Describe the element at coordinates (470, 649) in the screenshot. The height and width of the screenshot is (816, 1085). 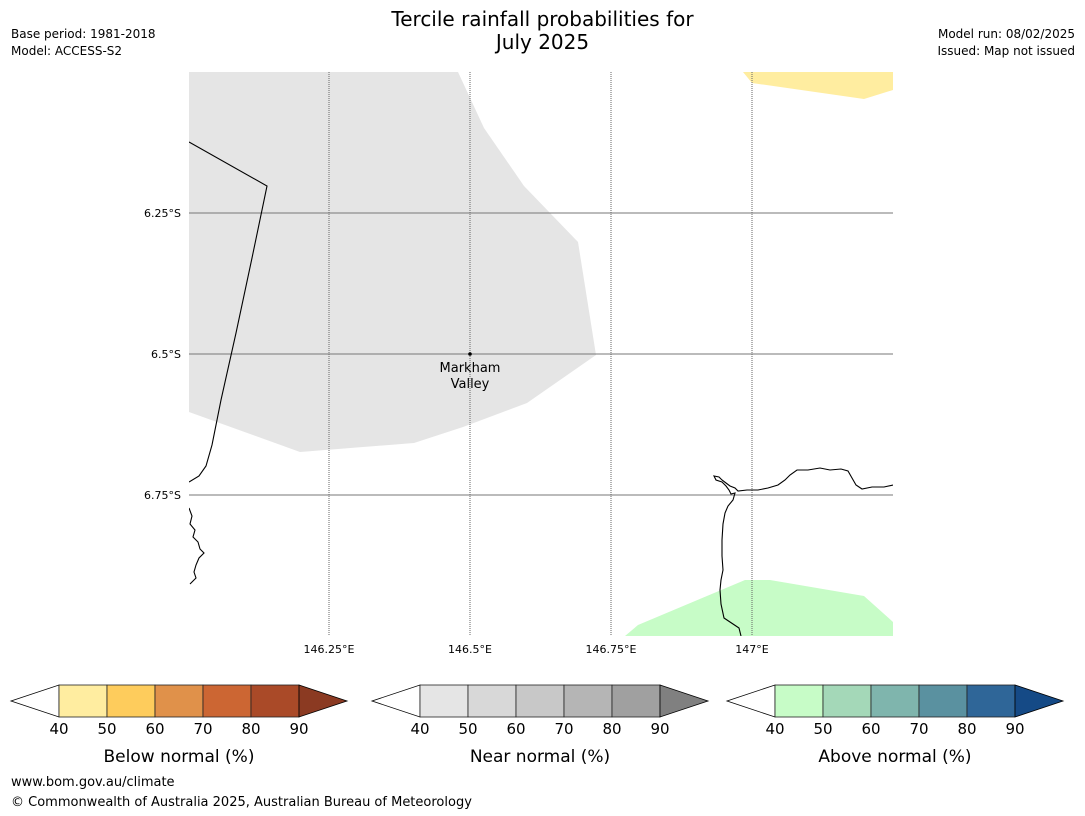
I see `lon-label: 146.5°E` at that location.